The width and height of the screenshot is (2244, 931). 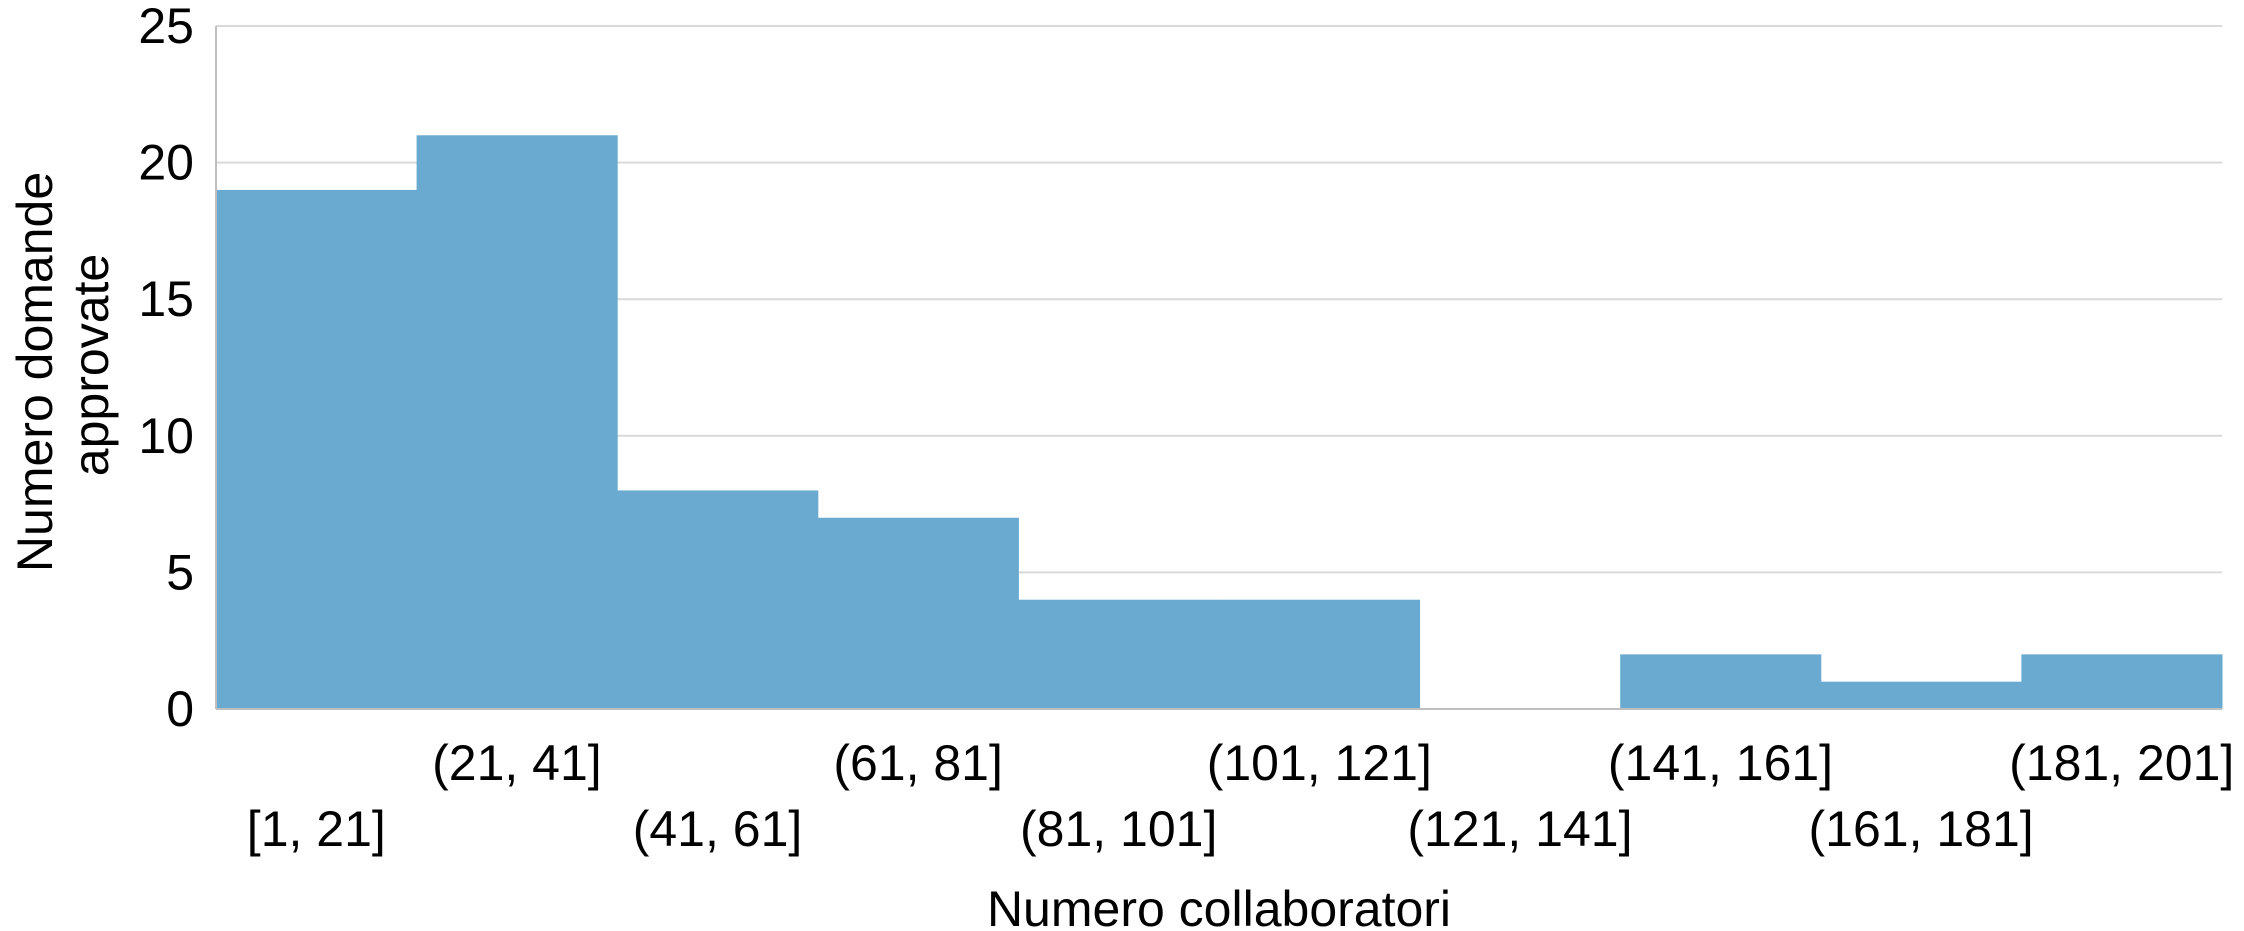 I want to click on y-tick-label: 5, so click(x=180, y=572).